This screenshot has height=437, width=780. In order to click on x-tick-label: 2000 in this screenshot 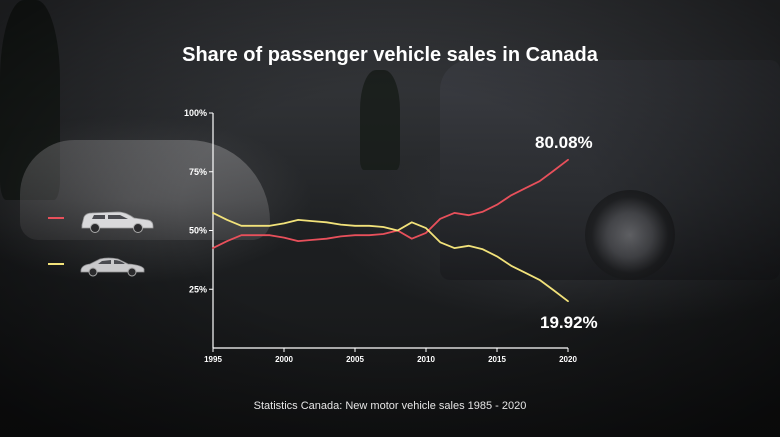, I will do `click(284, 359)`.